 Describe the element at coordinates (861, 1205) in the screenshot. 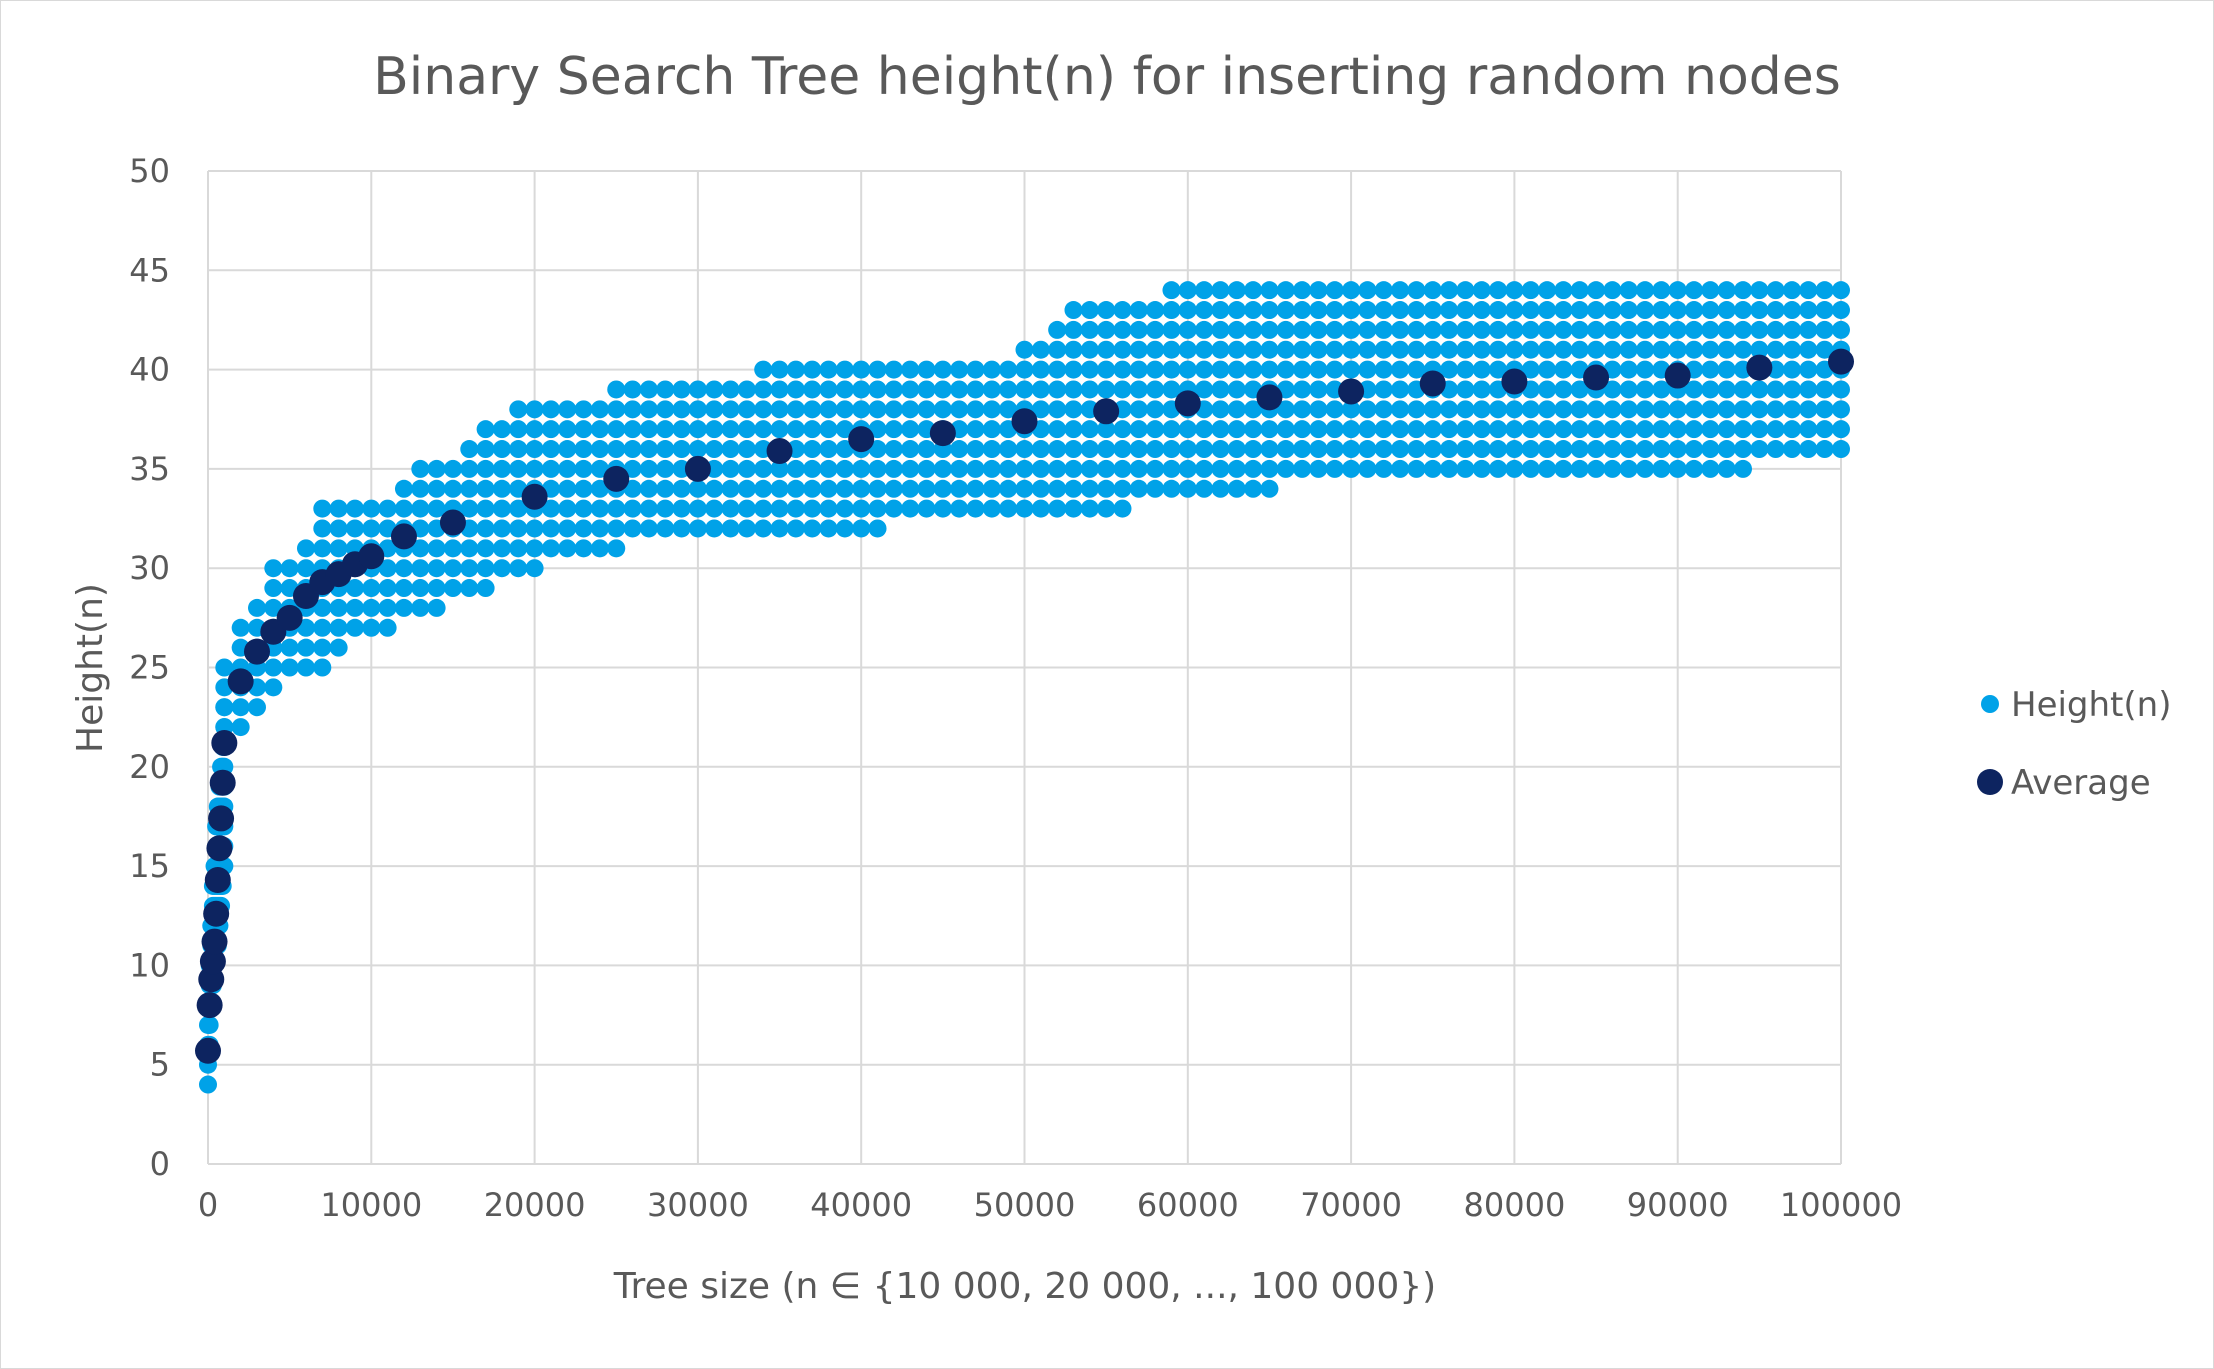

I see `x-tick-label: 40000` at that location.